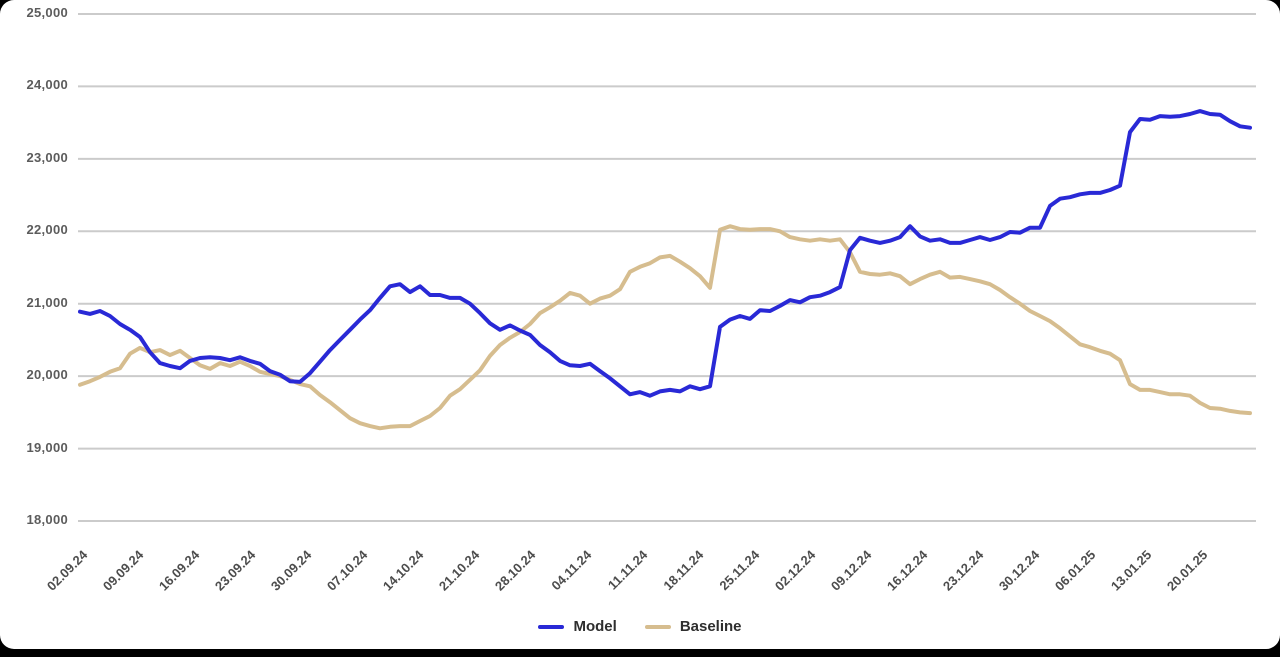 The image size is (1280, 657). I want to click on y-axis-label: 25,000, so click(47, 12).